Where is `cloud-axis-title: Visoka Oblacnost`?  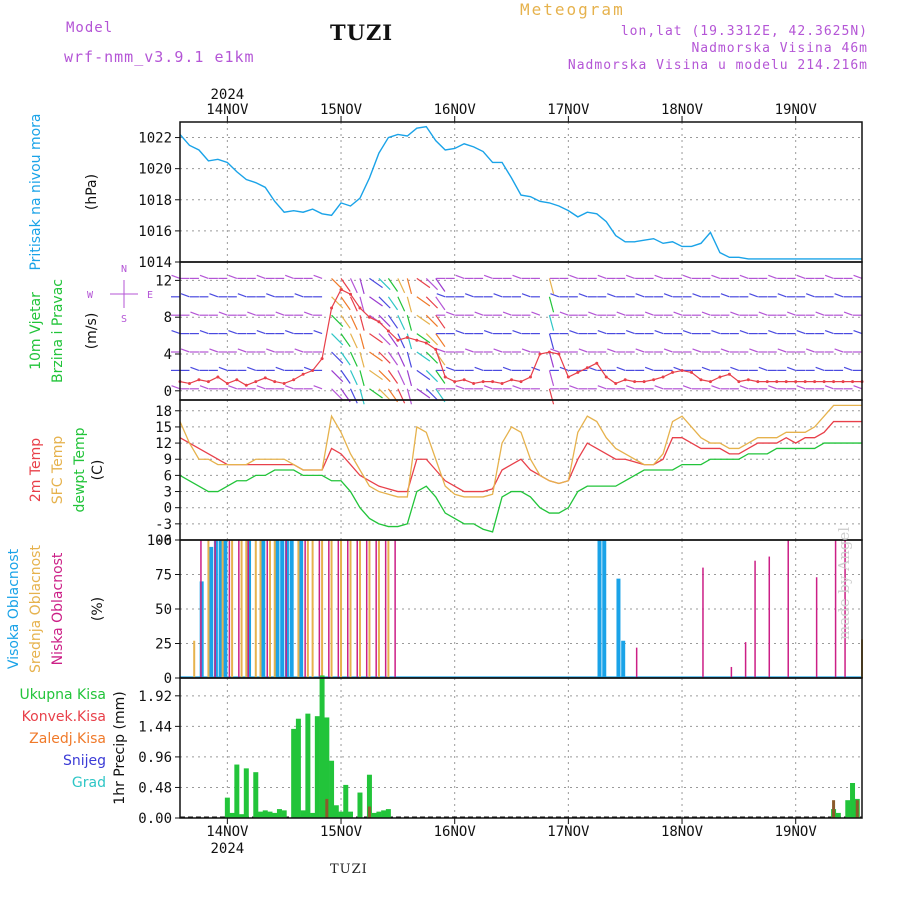
cloud-axis-title: Visoka Oblacnost is located at coordinates (14, 608).